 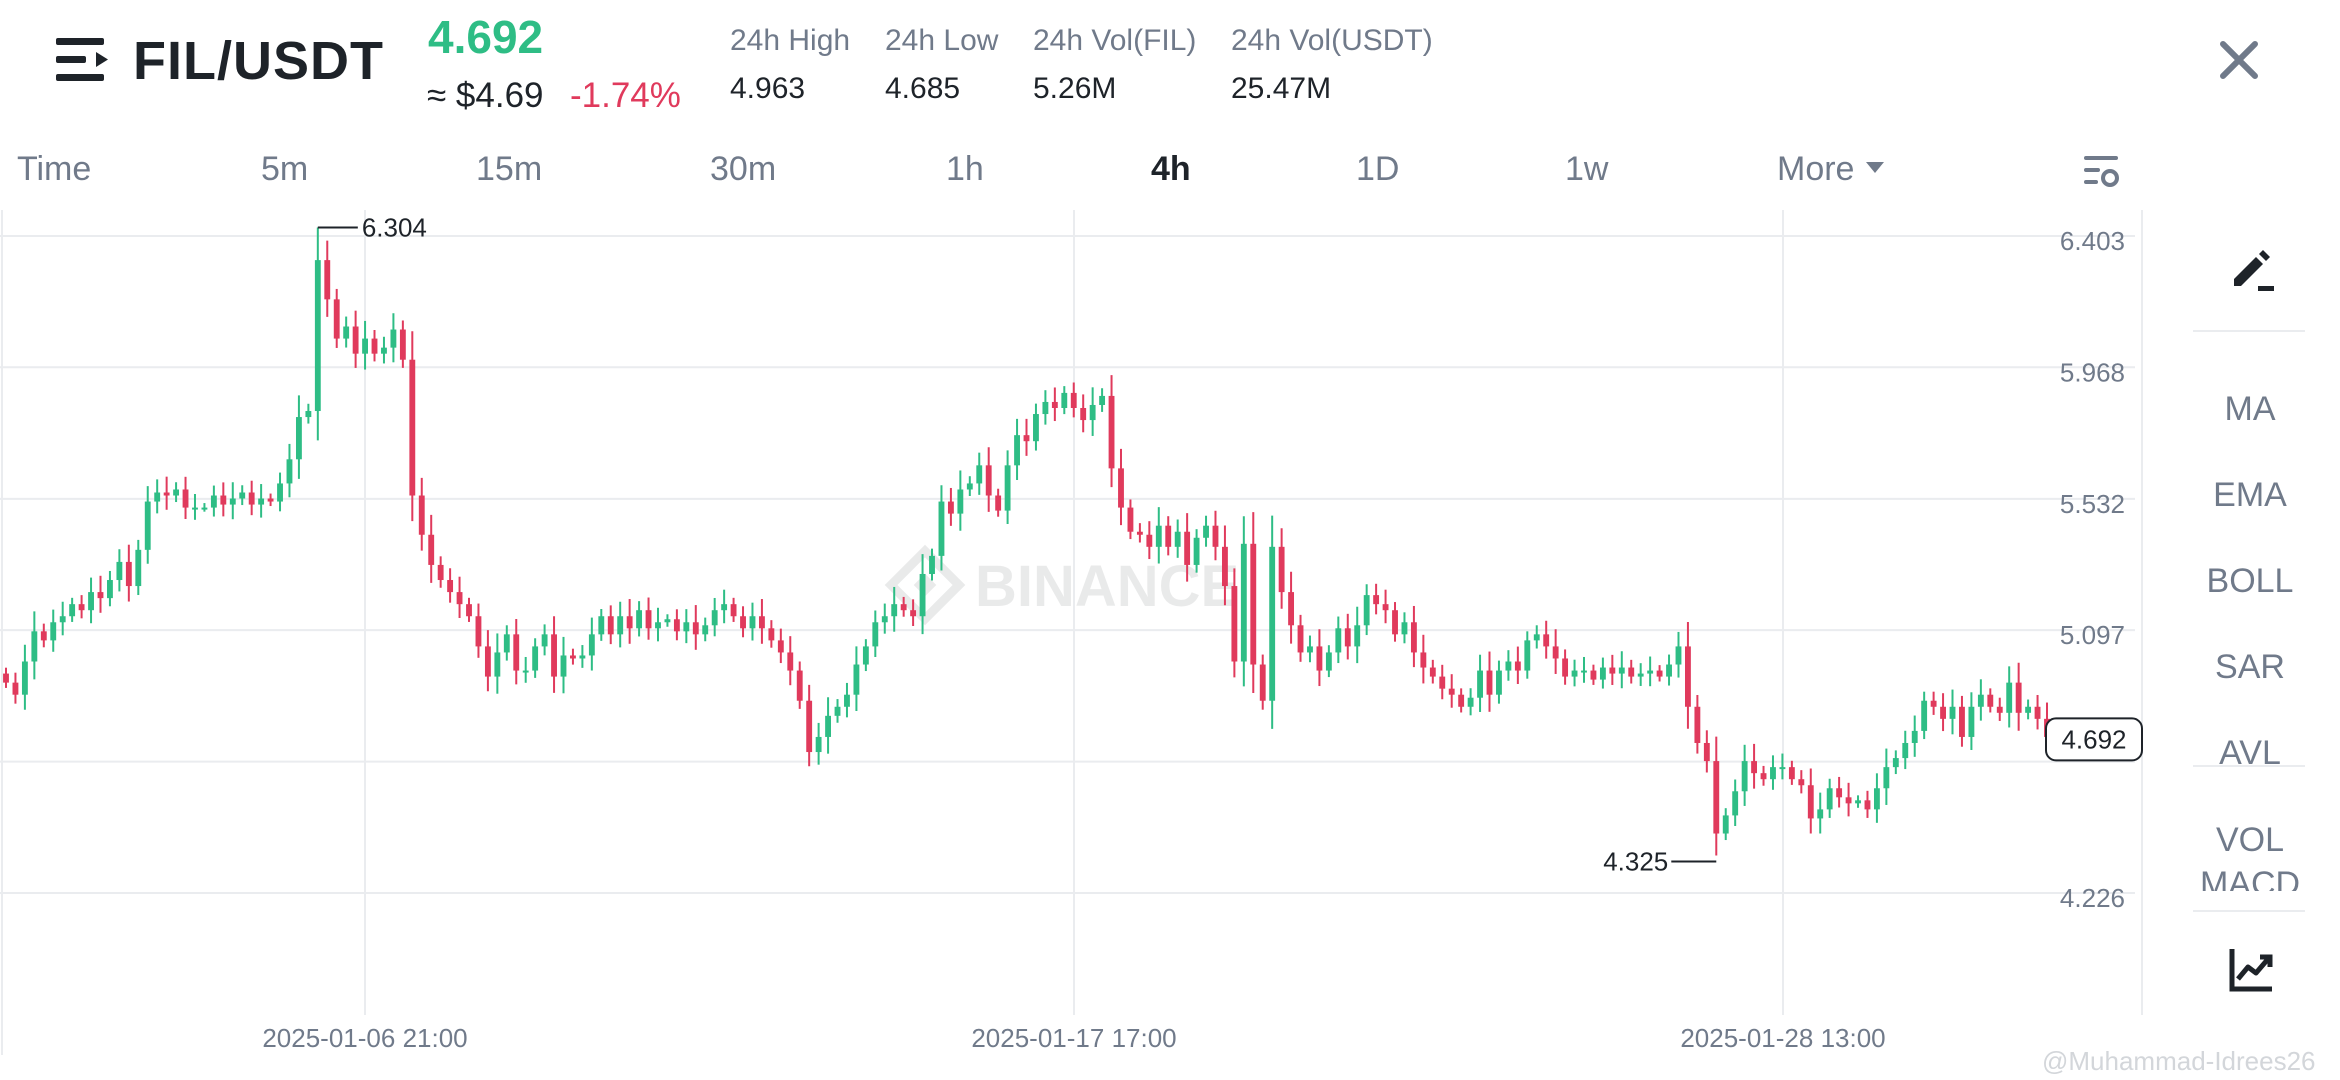 I want to click on close-icon, so click(x=2239, y=60).